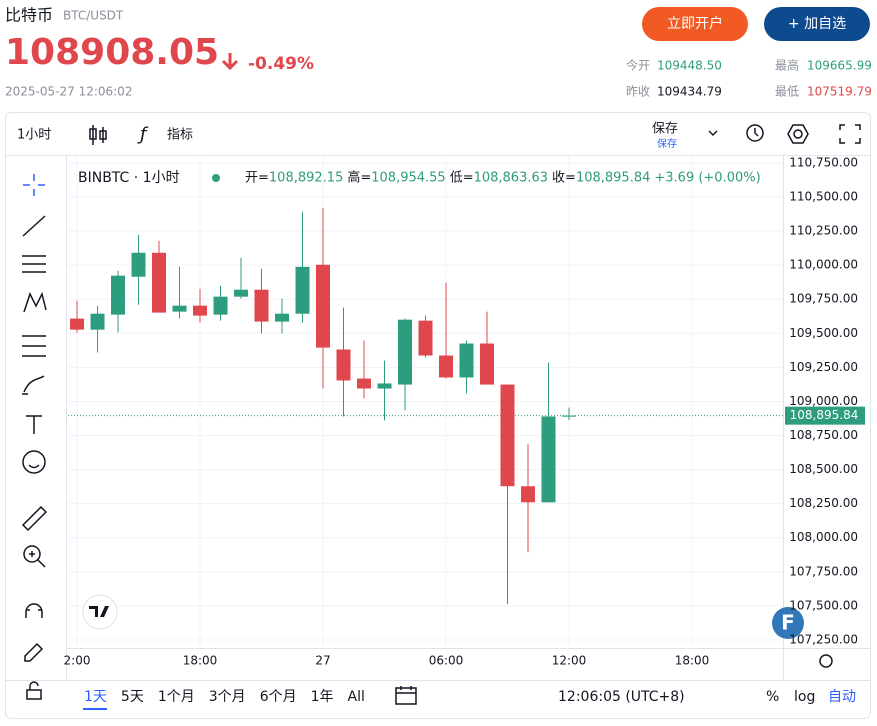 This screenshot has width=877, height=726. I want to click on dropdown, so click(713, 133).